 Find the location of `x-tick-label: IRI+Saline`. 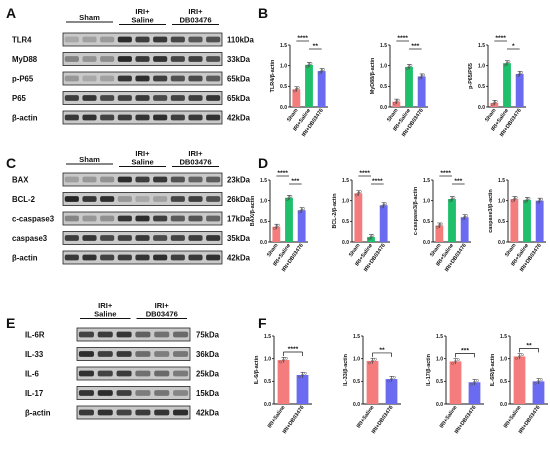

x-tick-label: IRI+Saline is located at coordinates (366, 417).